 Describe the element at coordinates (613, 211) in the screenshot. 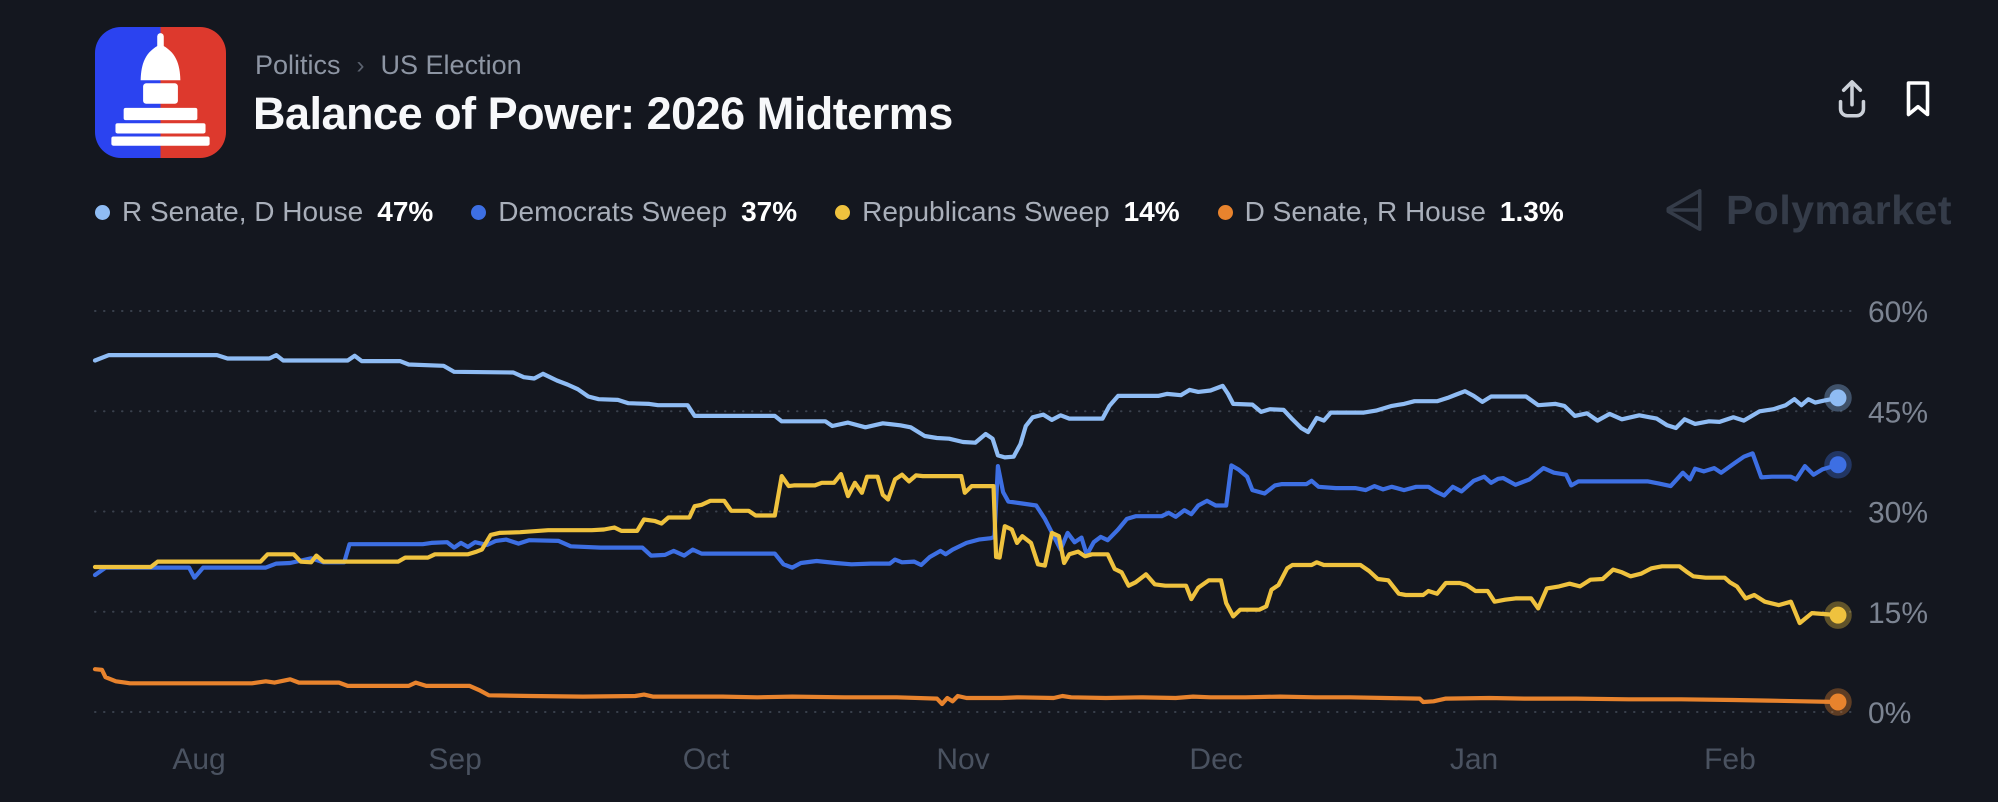

I see `legend-label: Democrats Sweep` at that location.